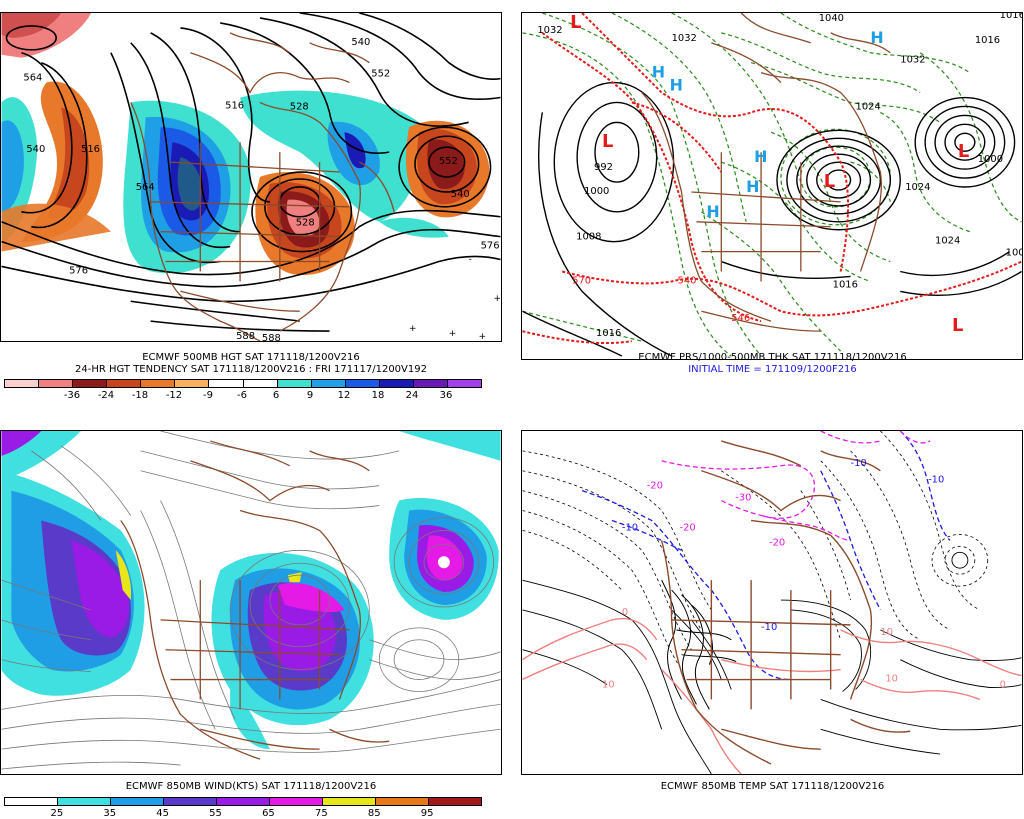 The width and height of the screenshot is (1024, 819). Describe the element at coordinates (772, 696) in the screenshot. I see `isotherm-plus10` at that location.